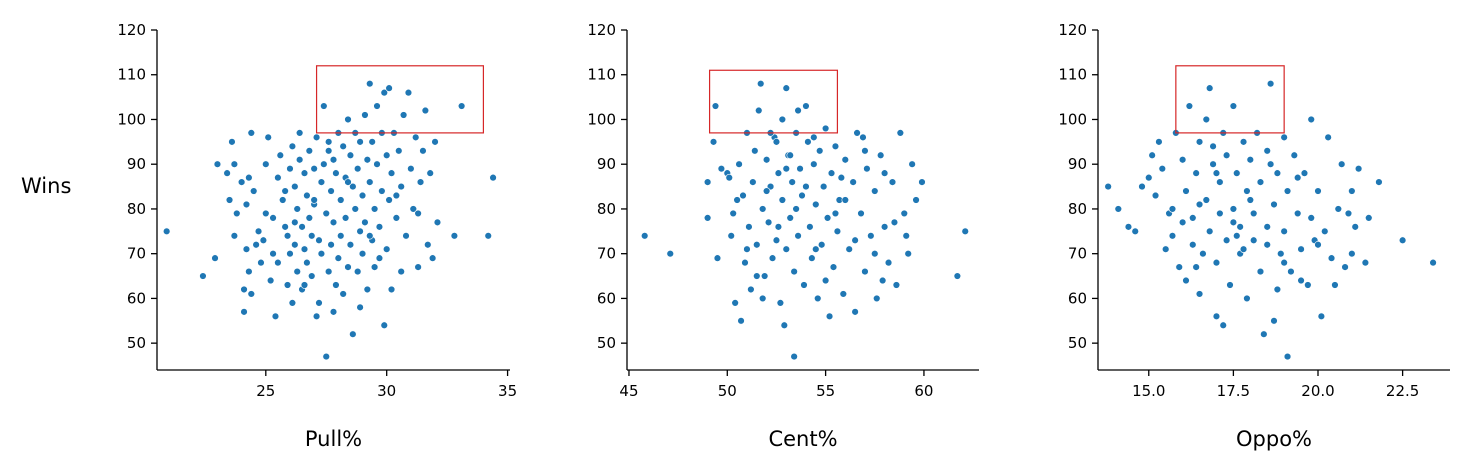 The image size is (1469, 473). What do you see at coordinates (628, 391) in the screenshot?
I see `x-tick-label: 45` at bounding box center [628, 391].